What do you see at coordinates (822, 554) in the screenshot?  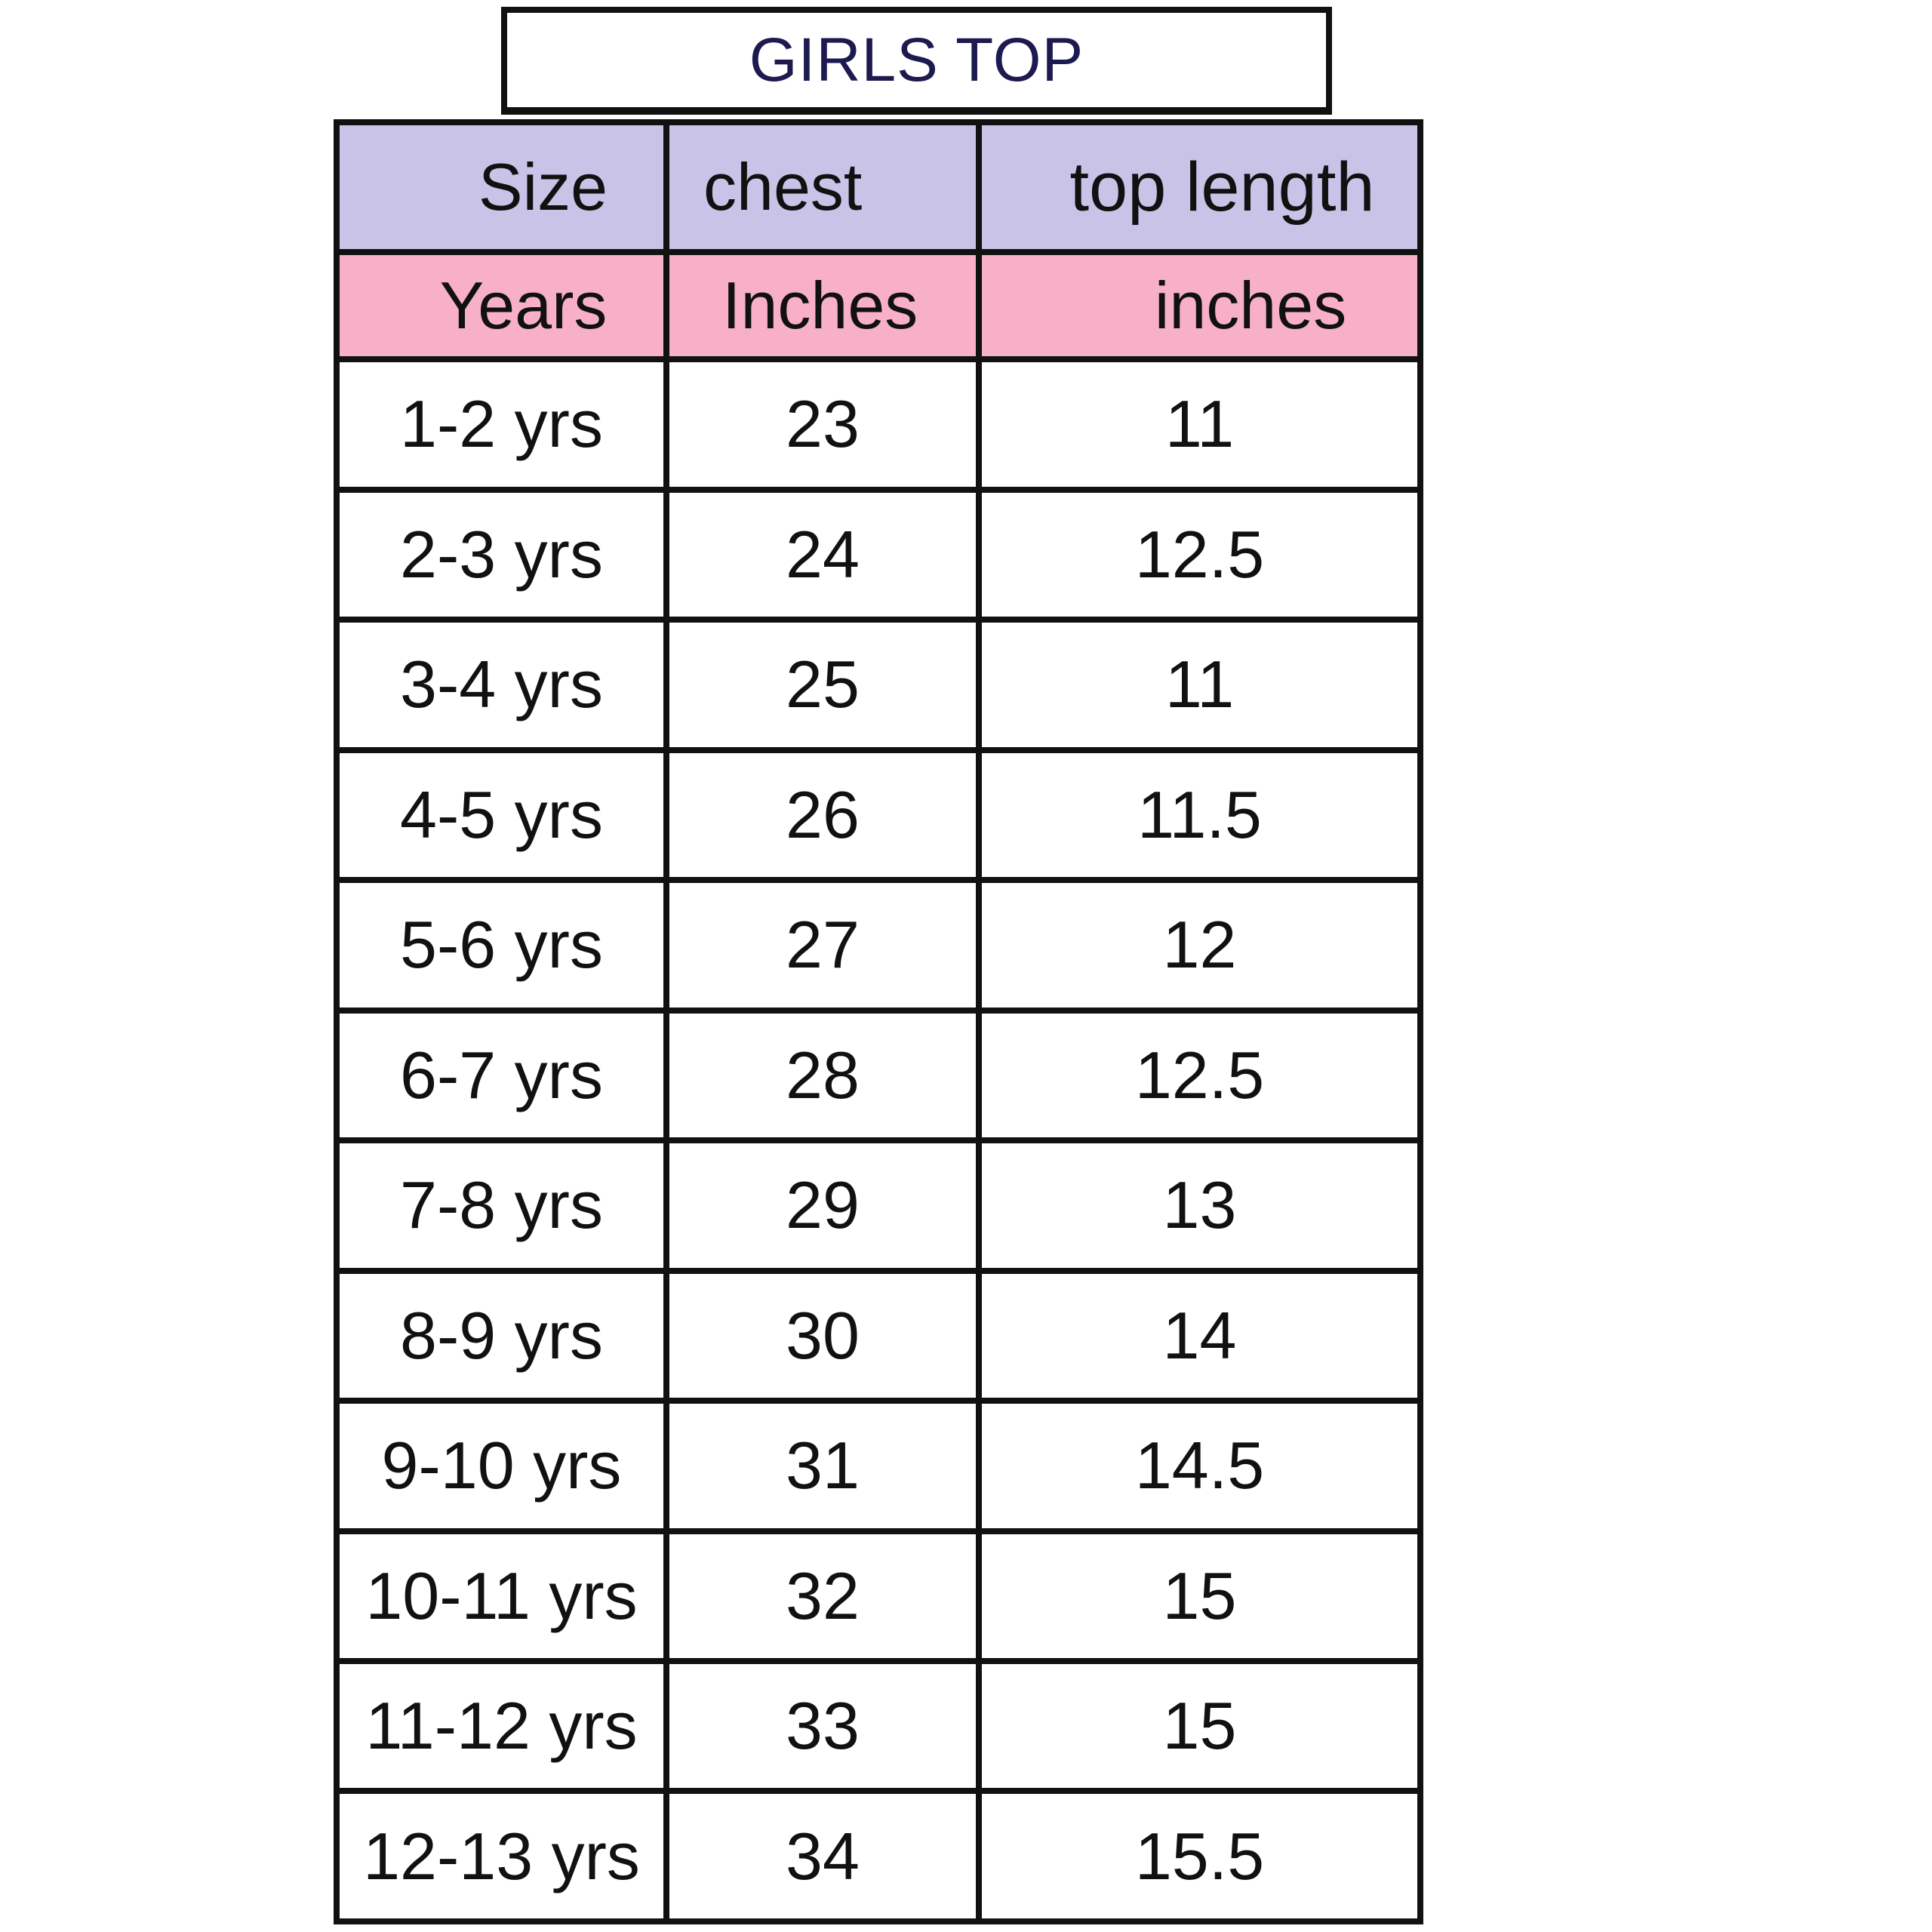 I see `chest-cell: 24` at bounding box center [822, 554].